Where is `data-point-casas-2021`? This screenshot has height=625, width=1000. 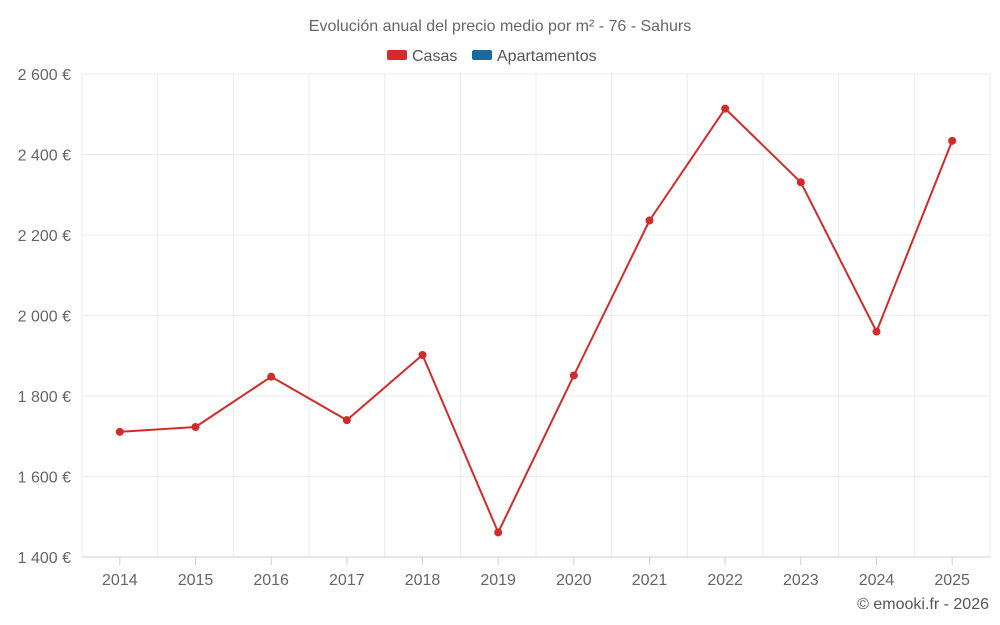
data-point-casas-2021 is located at coordinates (649, 220).